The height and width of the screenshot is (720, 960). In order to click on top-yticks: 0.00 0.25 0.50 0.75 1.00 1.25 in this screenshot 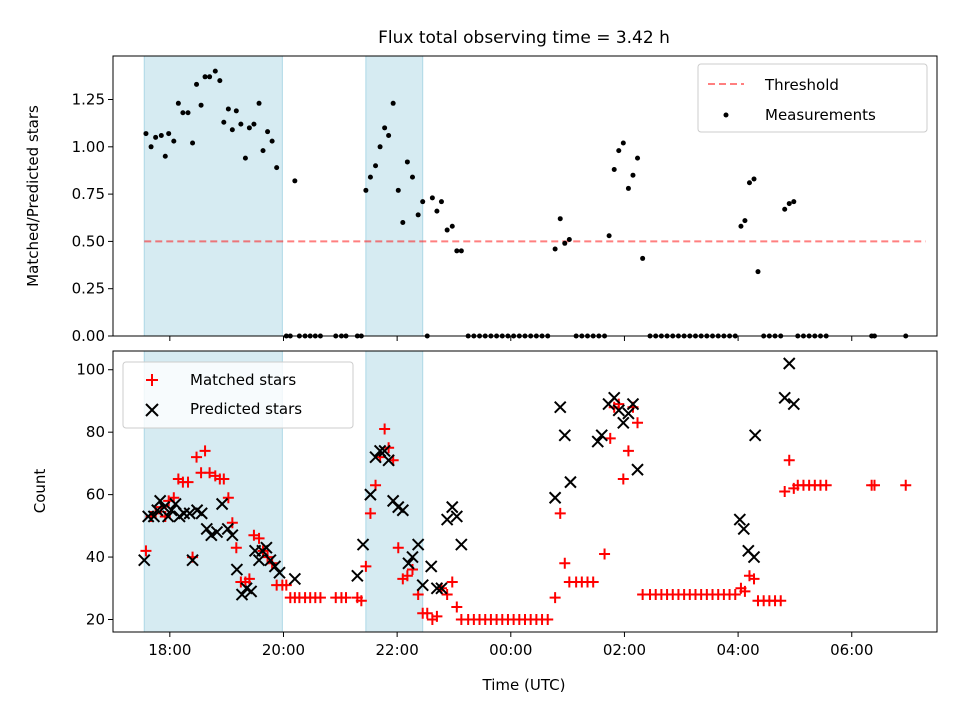, I will do `click(92, 218)`.